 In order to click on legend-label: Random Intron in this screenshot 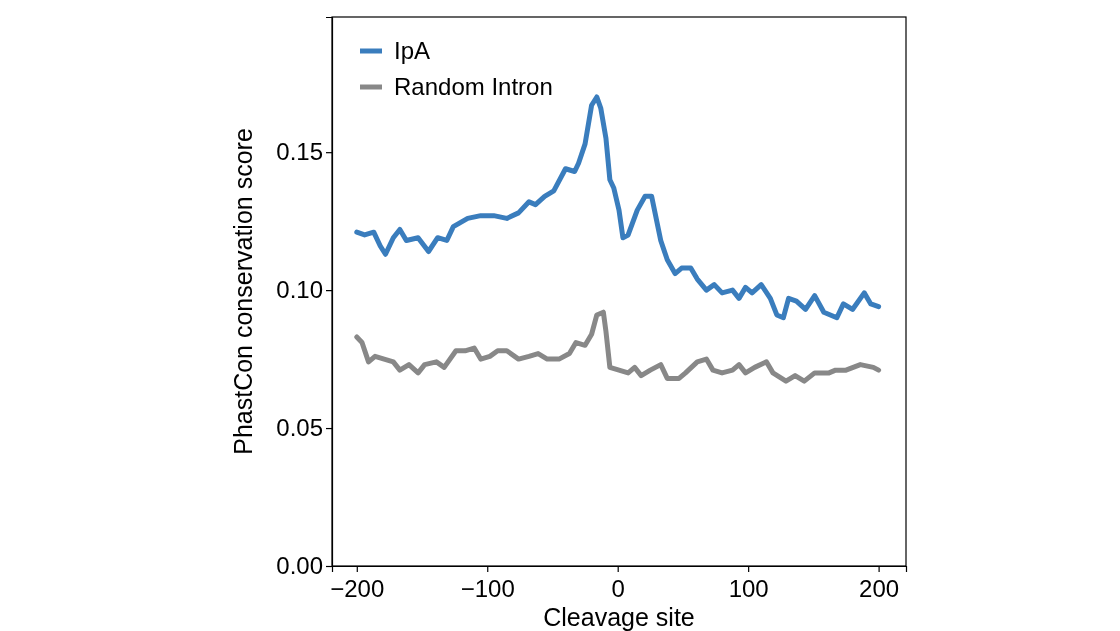, I will do `click(473, 87)`.